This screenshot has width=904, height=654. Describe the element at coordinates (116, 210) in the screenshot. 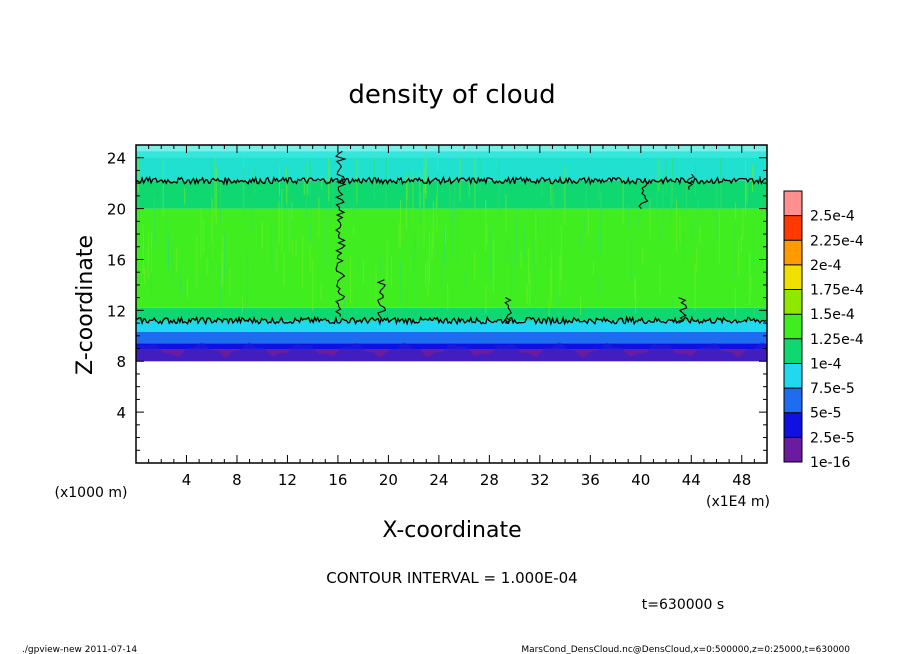

I see `y-tick-label: 20` at that location.